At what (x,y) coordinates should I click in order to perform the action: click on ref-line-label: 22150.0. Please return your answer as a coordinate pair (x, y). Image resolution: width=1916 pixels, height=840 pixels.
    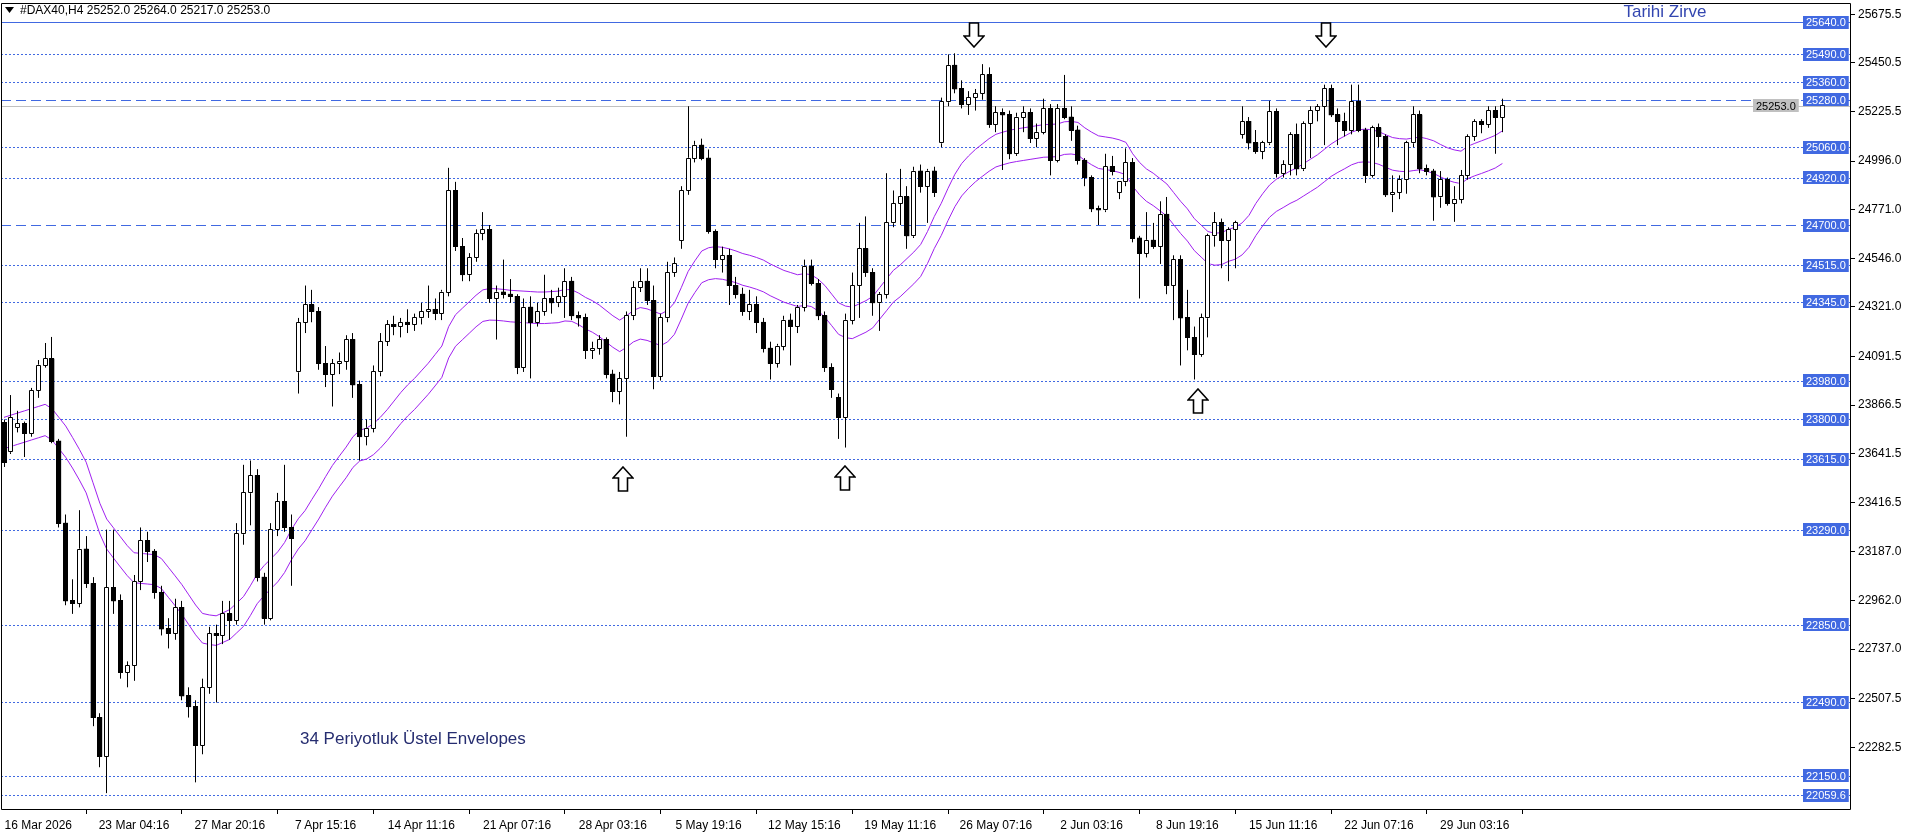
    Looking at the image, I should click on (1826, 775).